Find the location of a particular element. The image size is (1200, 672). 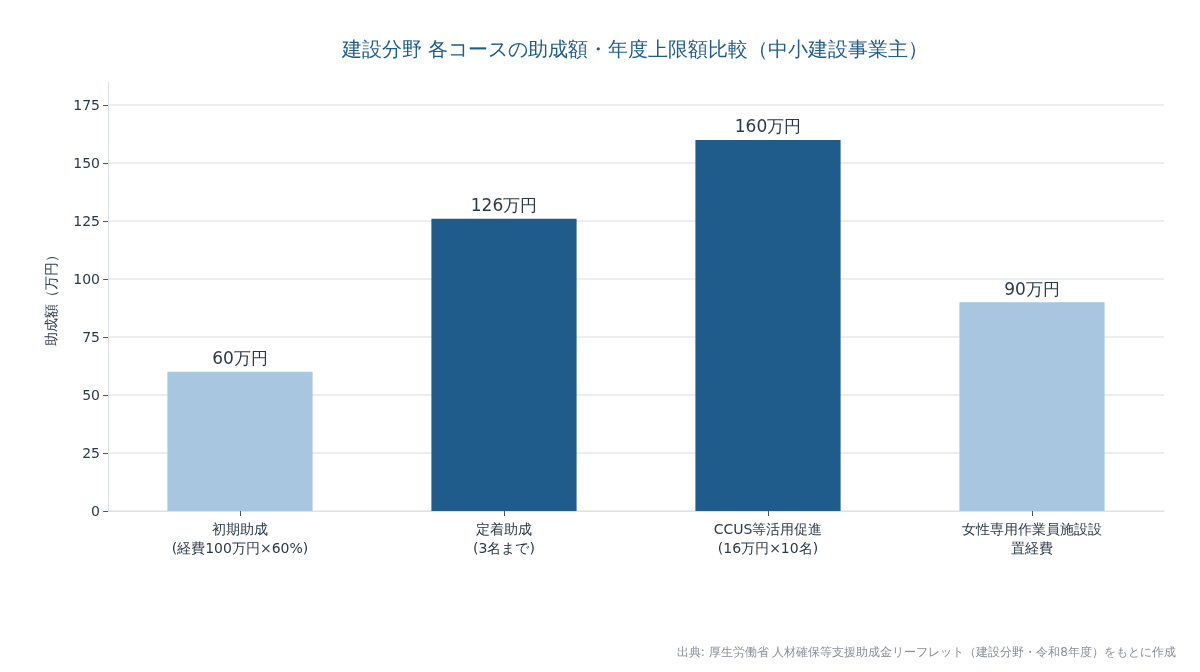

y-tick-label: 175 is located at coordinates (86, 105).